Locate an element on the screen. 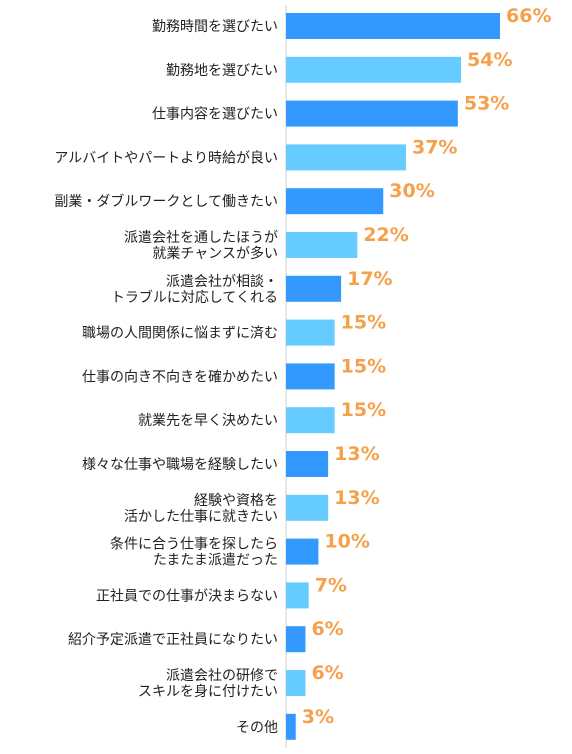  category-label: 正社員での仕事が決まらない is located at coordinates (187, 596).